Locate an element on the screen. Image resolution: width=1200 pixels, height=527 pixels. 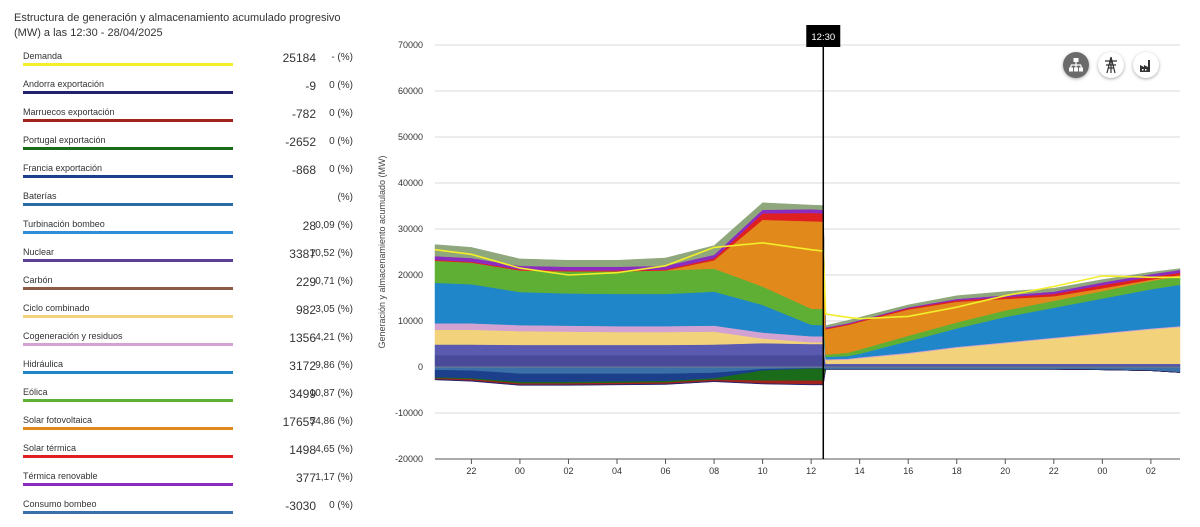
legend-item-label: Nuclear is located at coordinates (39, 252).